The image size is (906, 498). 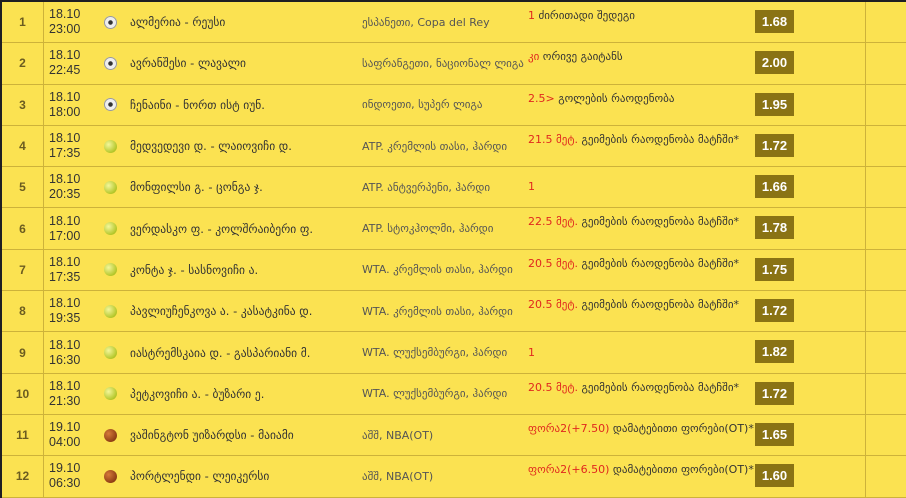 I want to click on basketball-icon, so click(x=110, y=476).